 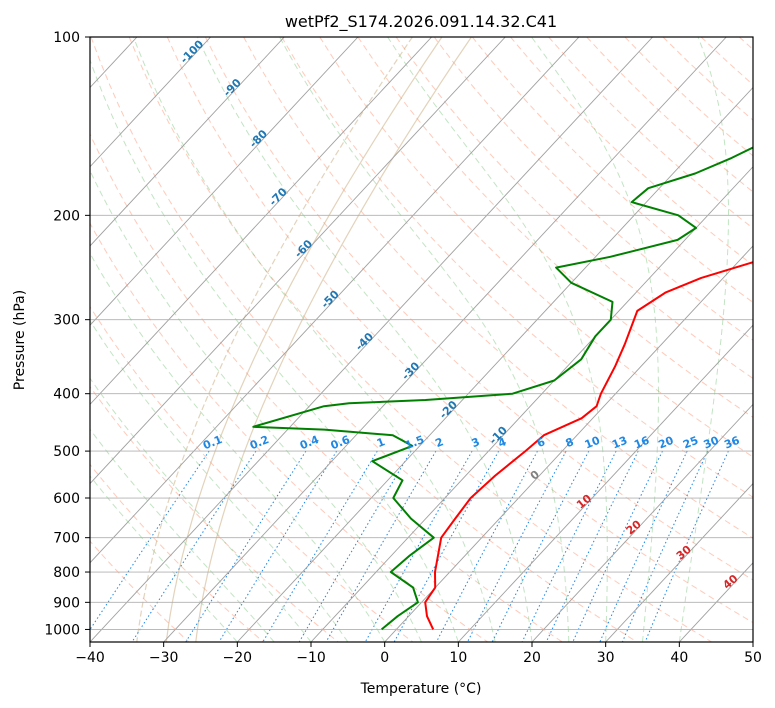 What do you see at coordinates (238, 658) in the screenshot?
I see `x-tick-label: −20` at bounding box center [238, 658].